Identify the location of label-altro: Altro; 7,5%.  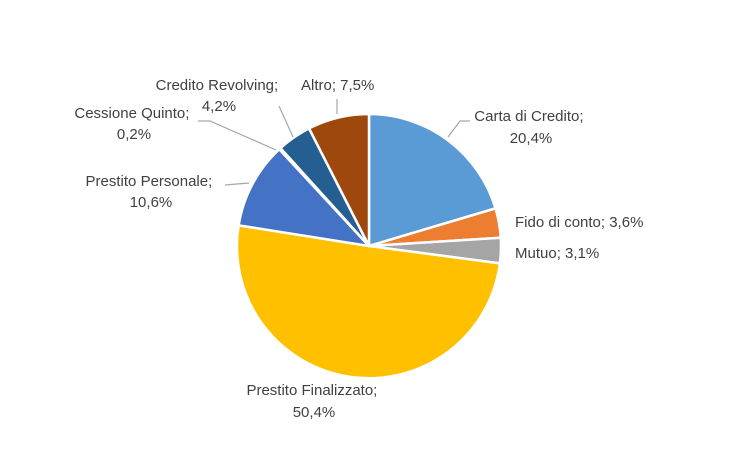
(337, 85).